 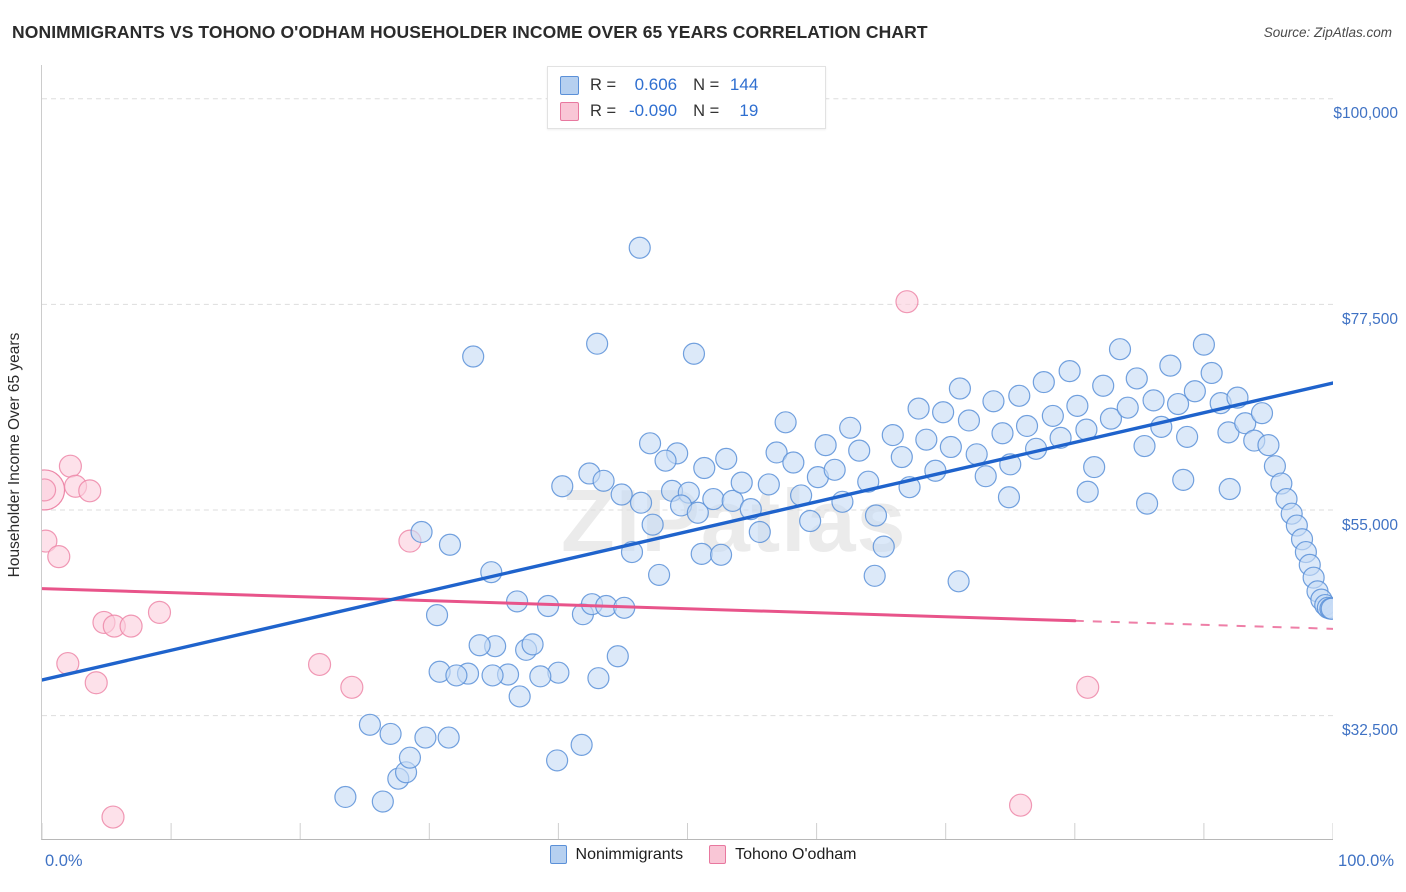 What do you see at coordinates (569, 85) in the screenshot?
I see `legend-swatch-blue` at bounding box center [569, 85].